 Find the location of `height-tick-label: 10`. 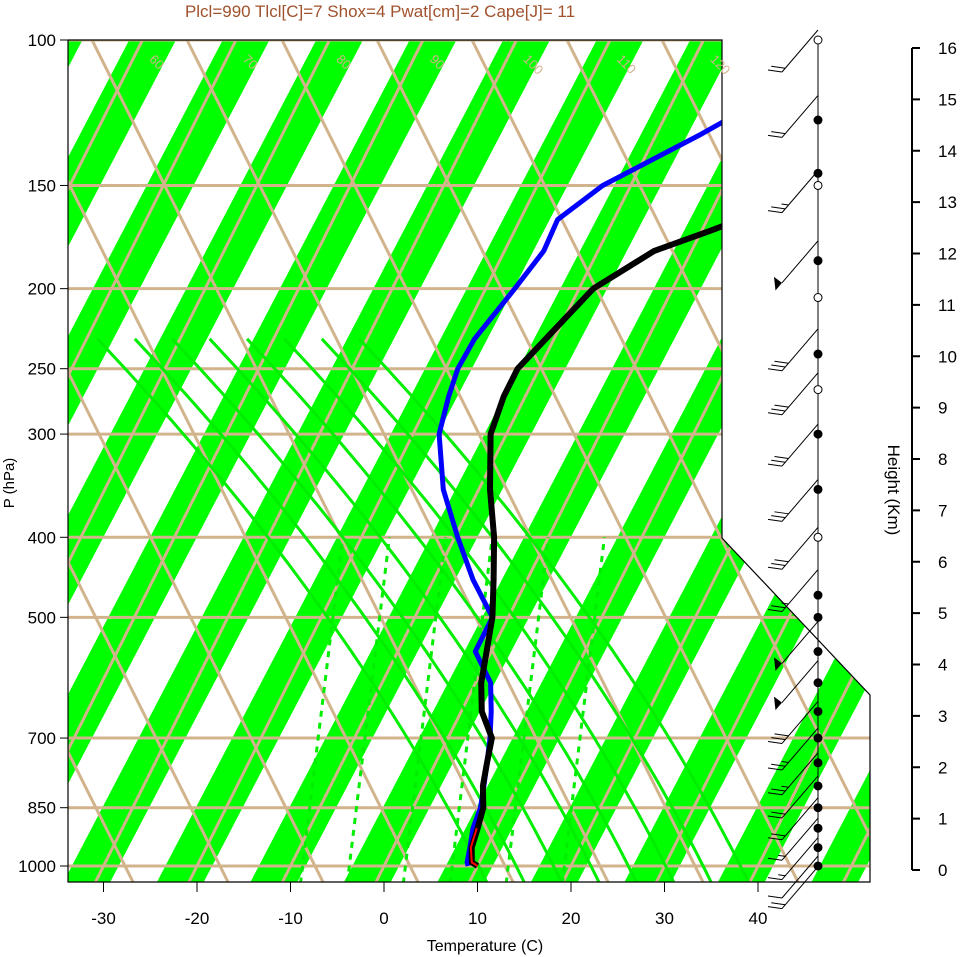

height-tick-label: 10 is located at coordinates (947, 356).